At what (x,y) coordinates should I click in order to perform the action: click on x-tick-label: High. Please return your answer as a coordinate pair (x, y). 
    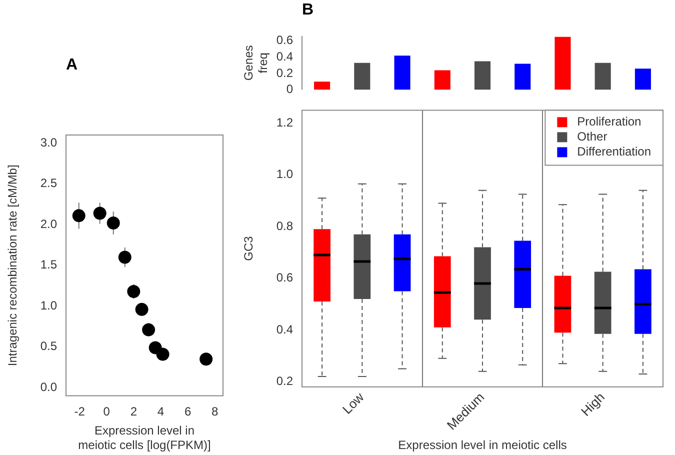
    Looking at the image, I should click on (593, 404).